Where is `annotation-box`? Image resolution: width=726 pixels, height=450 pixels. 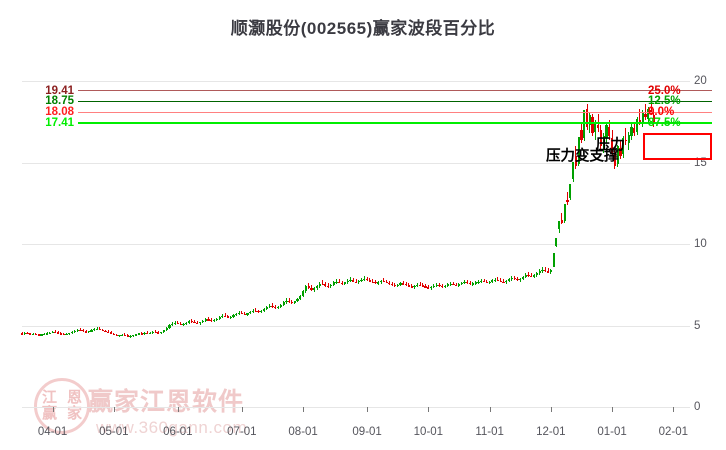 annotation-box is located at coordinates (677, 146).